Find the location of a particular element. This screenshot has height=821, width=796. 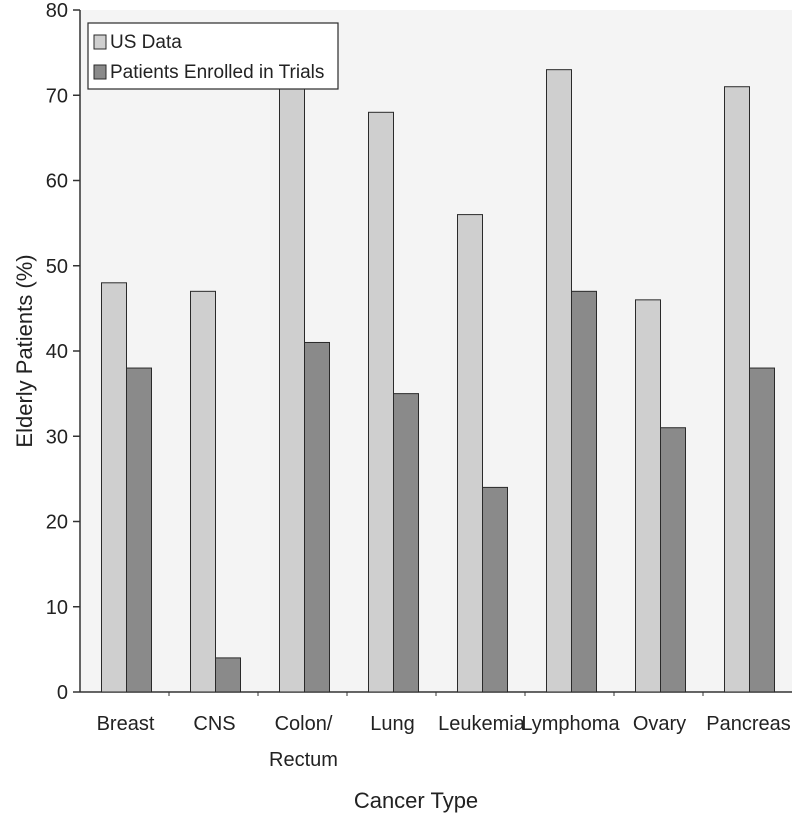

x-axis-title: Cancer Type is located at coordinates (416, 800).